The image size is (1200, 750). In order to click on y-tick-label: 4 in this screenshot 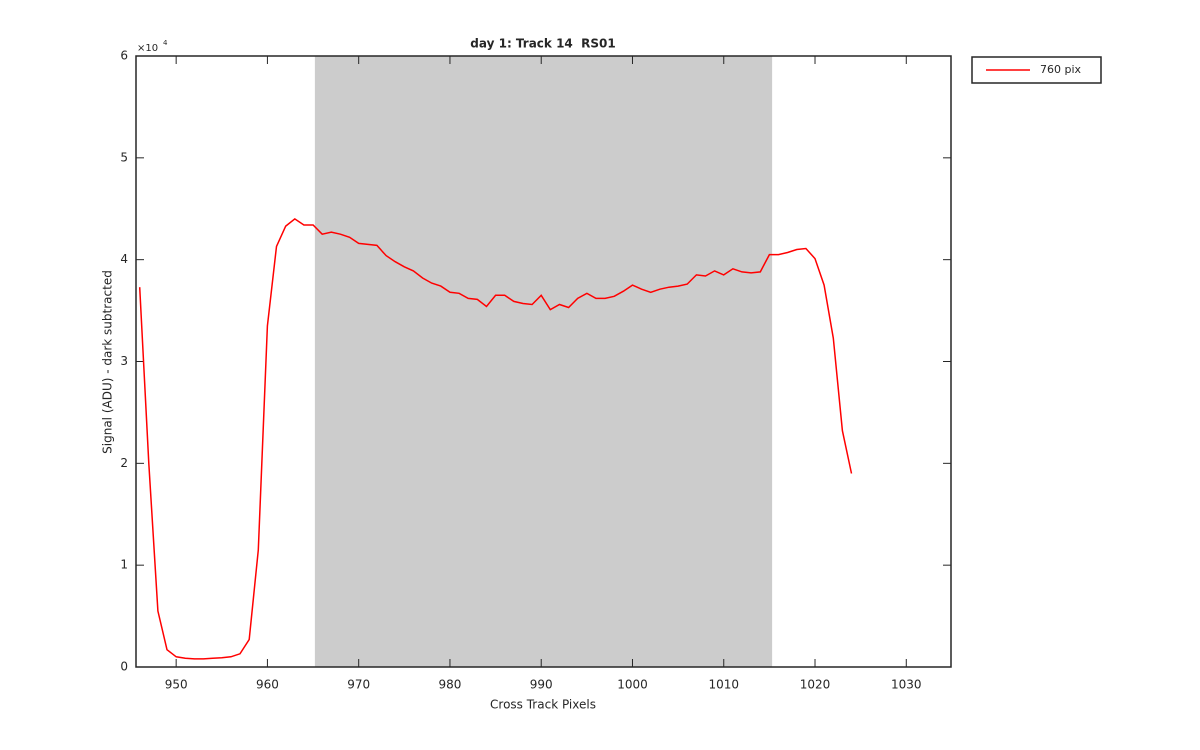, I will do `click(124, 259)`.